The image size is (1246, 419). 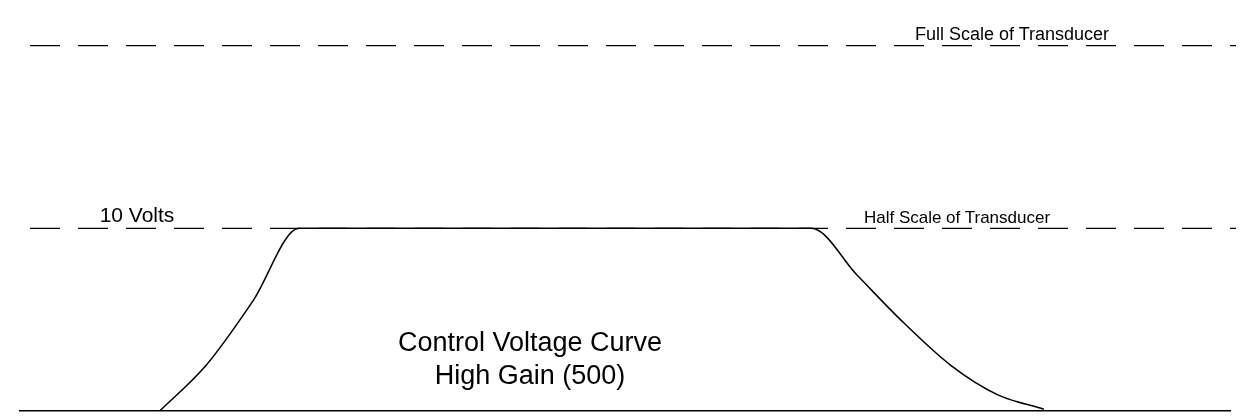 I want to click on annotation: Control Voltage Curve, so click(x=530, y=342).